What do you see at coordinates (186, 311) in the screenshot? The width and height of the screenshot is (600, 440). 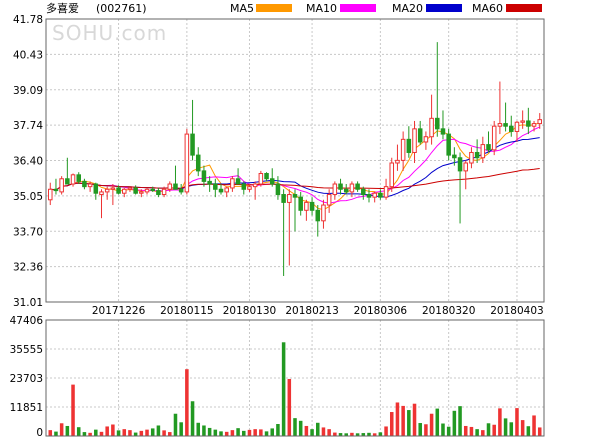 I see `date-tick-label: 20180115` at bounding box center [186, 311].